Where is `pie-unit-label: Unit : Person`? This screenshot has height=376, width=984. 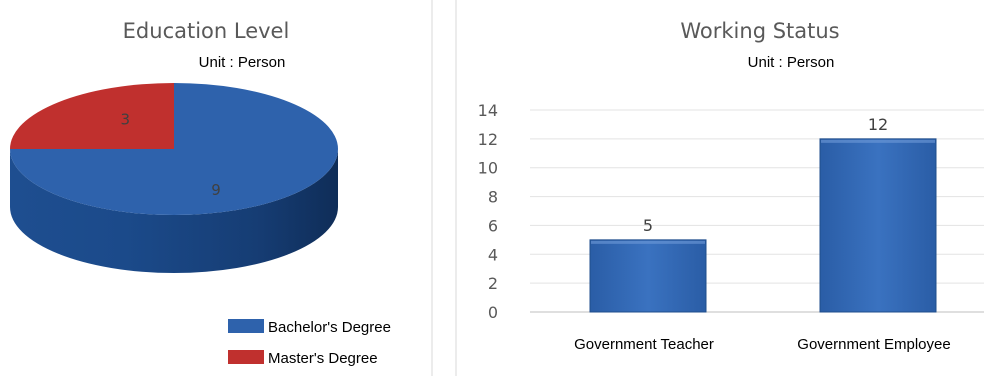 pie-unit-label: Unit : Person is located at coordinates (242, 62).